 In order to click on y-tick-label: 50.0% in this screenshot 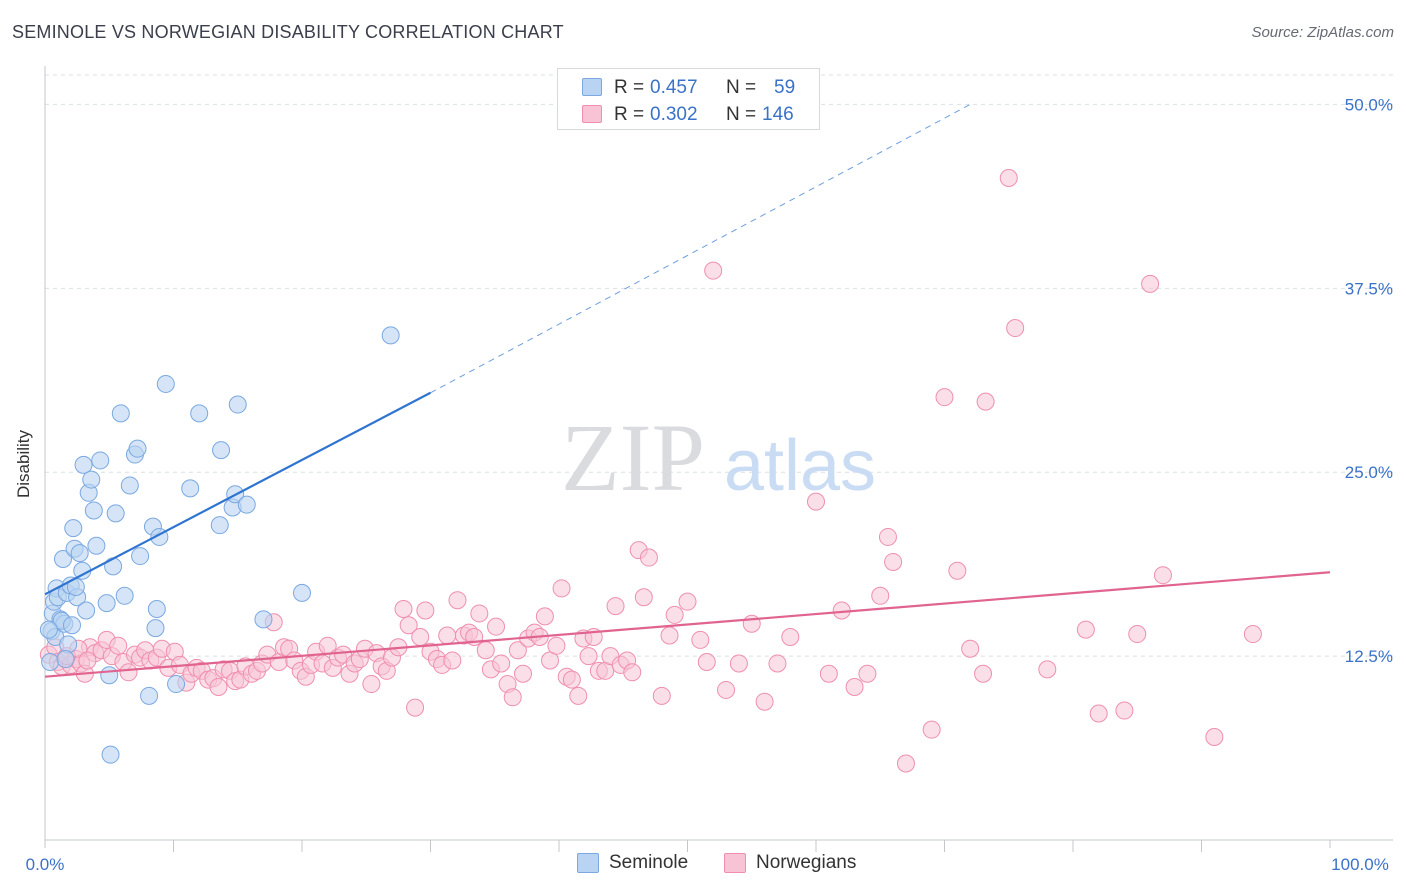, I will do `click(1369, 104)`.